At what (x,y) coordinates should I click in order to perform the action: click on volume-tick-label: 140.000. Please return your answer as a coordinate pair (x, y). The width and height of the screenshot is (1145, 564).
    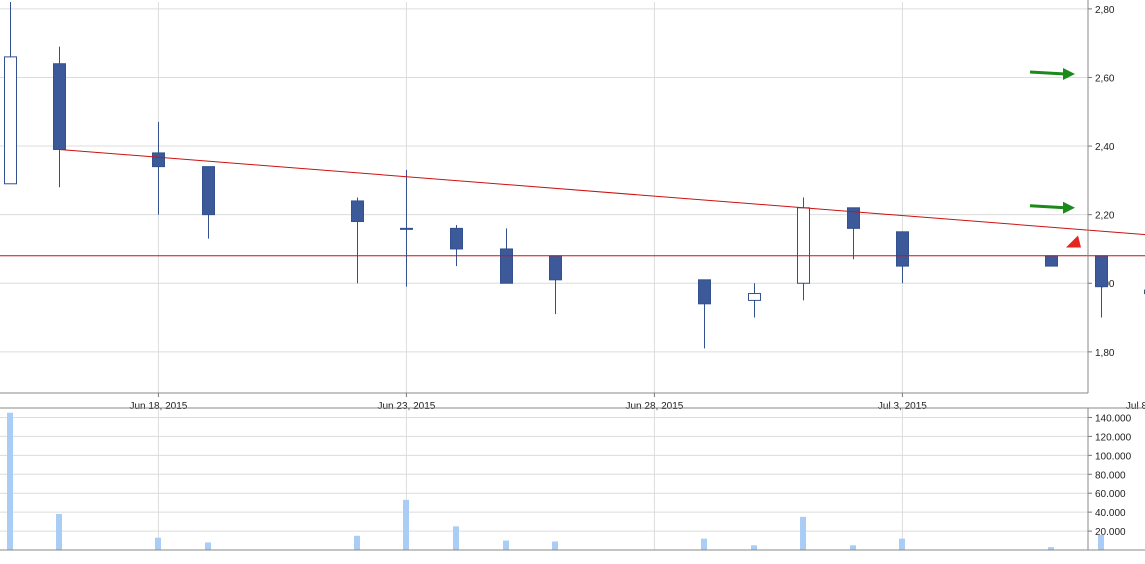
    Looking at the image, I should click on (1113, 418).